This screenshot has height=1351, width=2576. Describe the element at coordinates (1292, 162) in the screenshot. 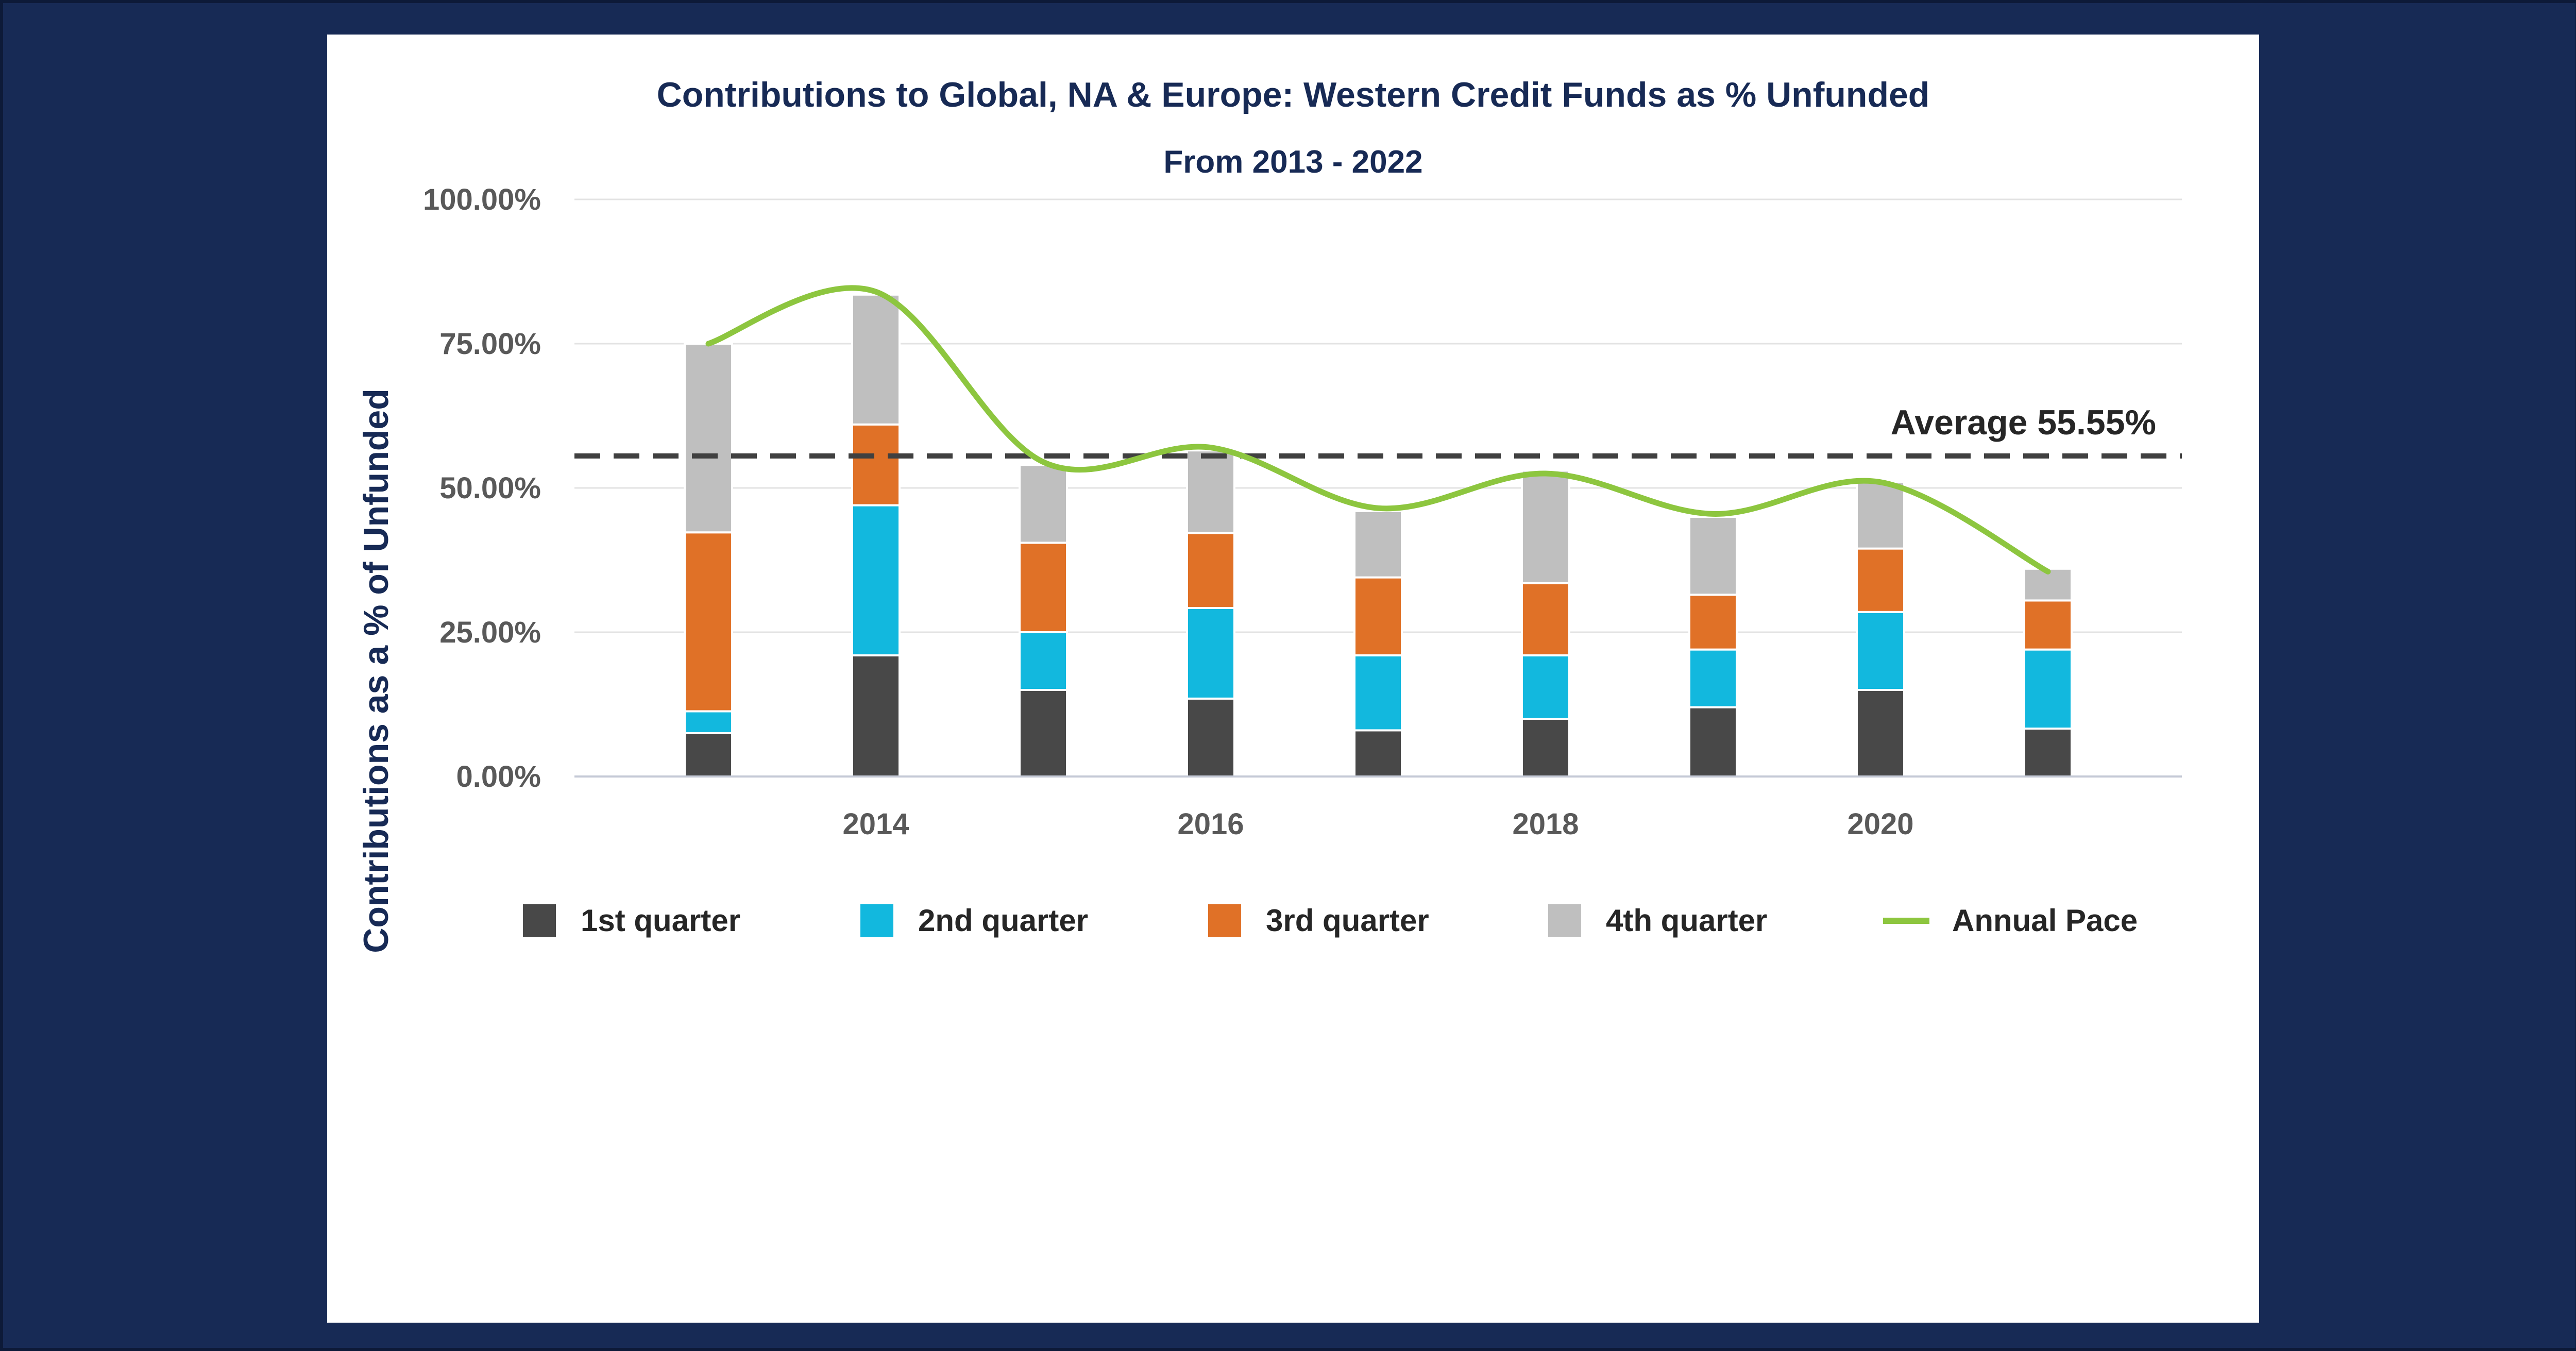

I see `chart-subtitle: From 2013 - 2022` at that location.